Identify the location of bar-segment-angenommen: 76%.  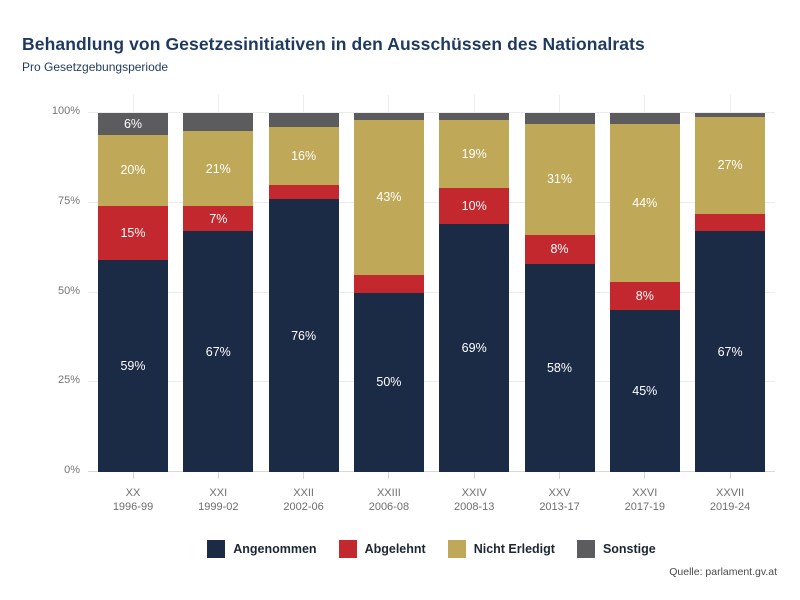
(303, 335).